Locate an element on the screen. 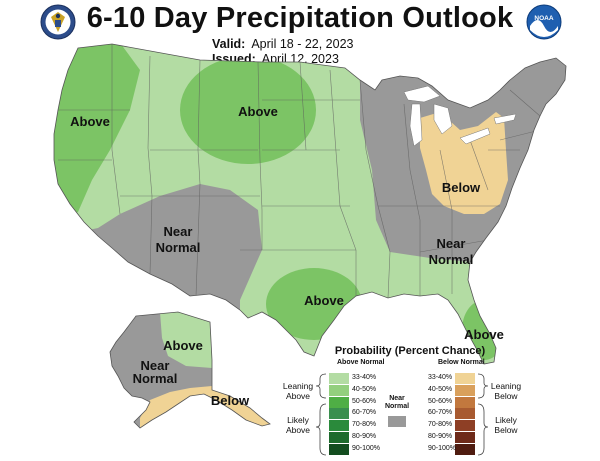  legend-near-label: Near Normal is located at coordinates (397, 403).